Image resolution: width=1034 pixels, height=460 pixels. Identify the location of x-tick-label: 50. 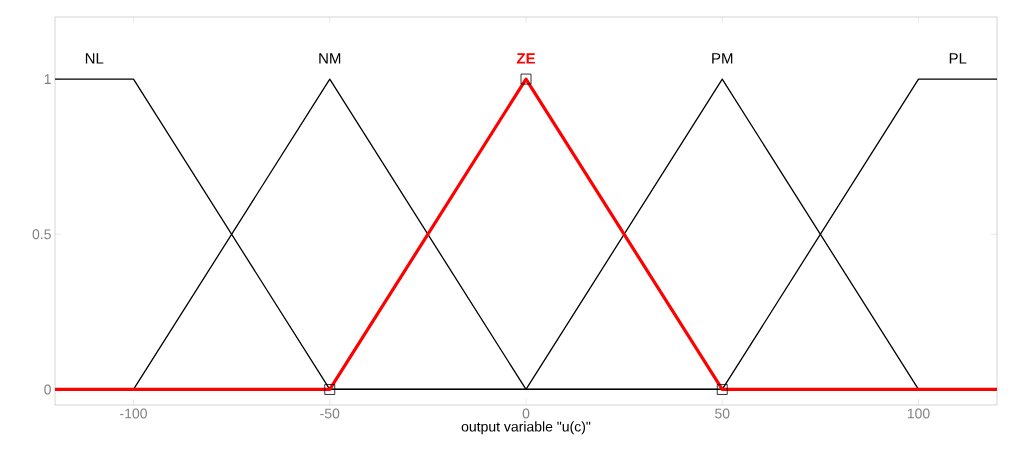
(722, 413).